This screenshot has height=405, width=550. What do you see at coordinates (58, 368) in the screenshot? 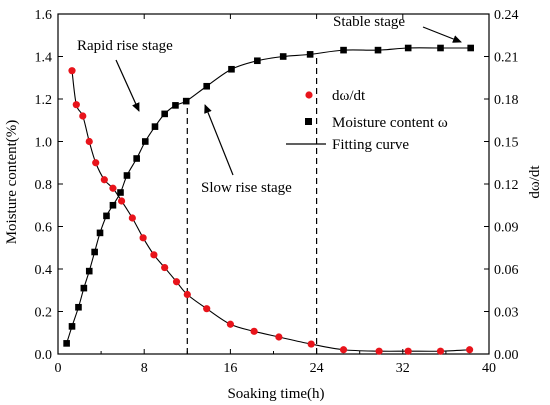
I see `x-tick-label: 0` at bounding box center [58, 368].